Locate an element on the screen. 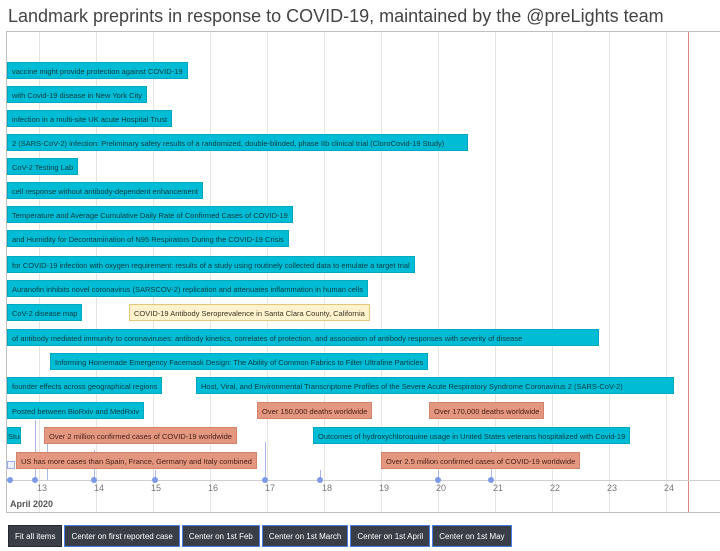  timeline-item: CoV-2 disease map is located at coordinates (45, 312).